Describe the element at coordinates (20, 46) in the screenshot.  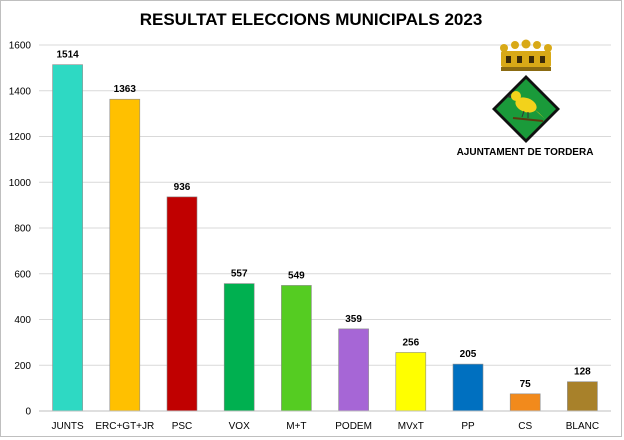
I see `y-tick-label: 1600` at that location.